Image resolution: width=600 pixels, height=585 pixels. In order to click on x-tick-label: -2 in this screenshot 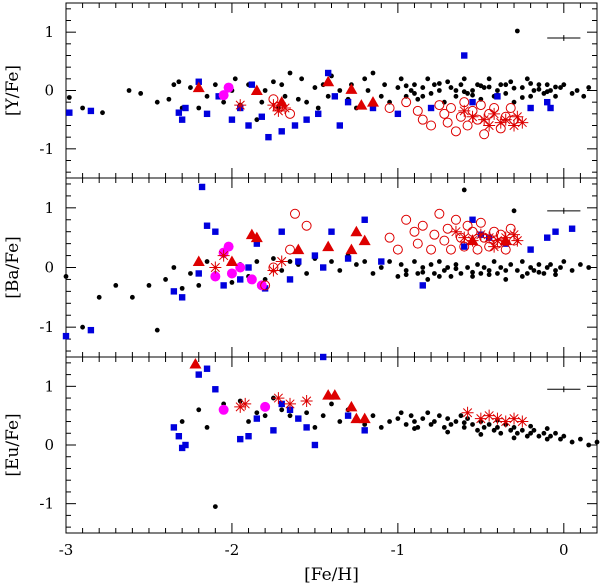, I will do `click(232, 550)`.